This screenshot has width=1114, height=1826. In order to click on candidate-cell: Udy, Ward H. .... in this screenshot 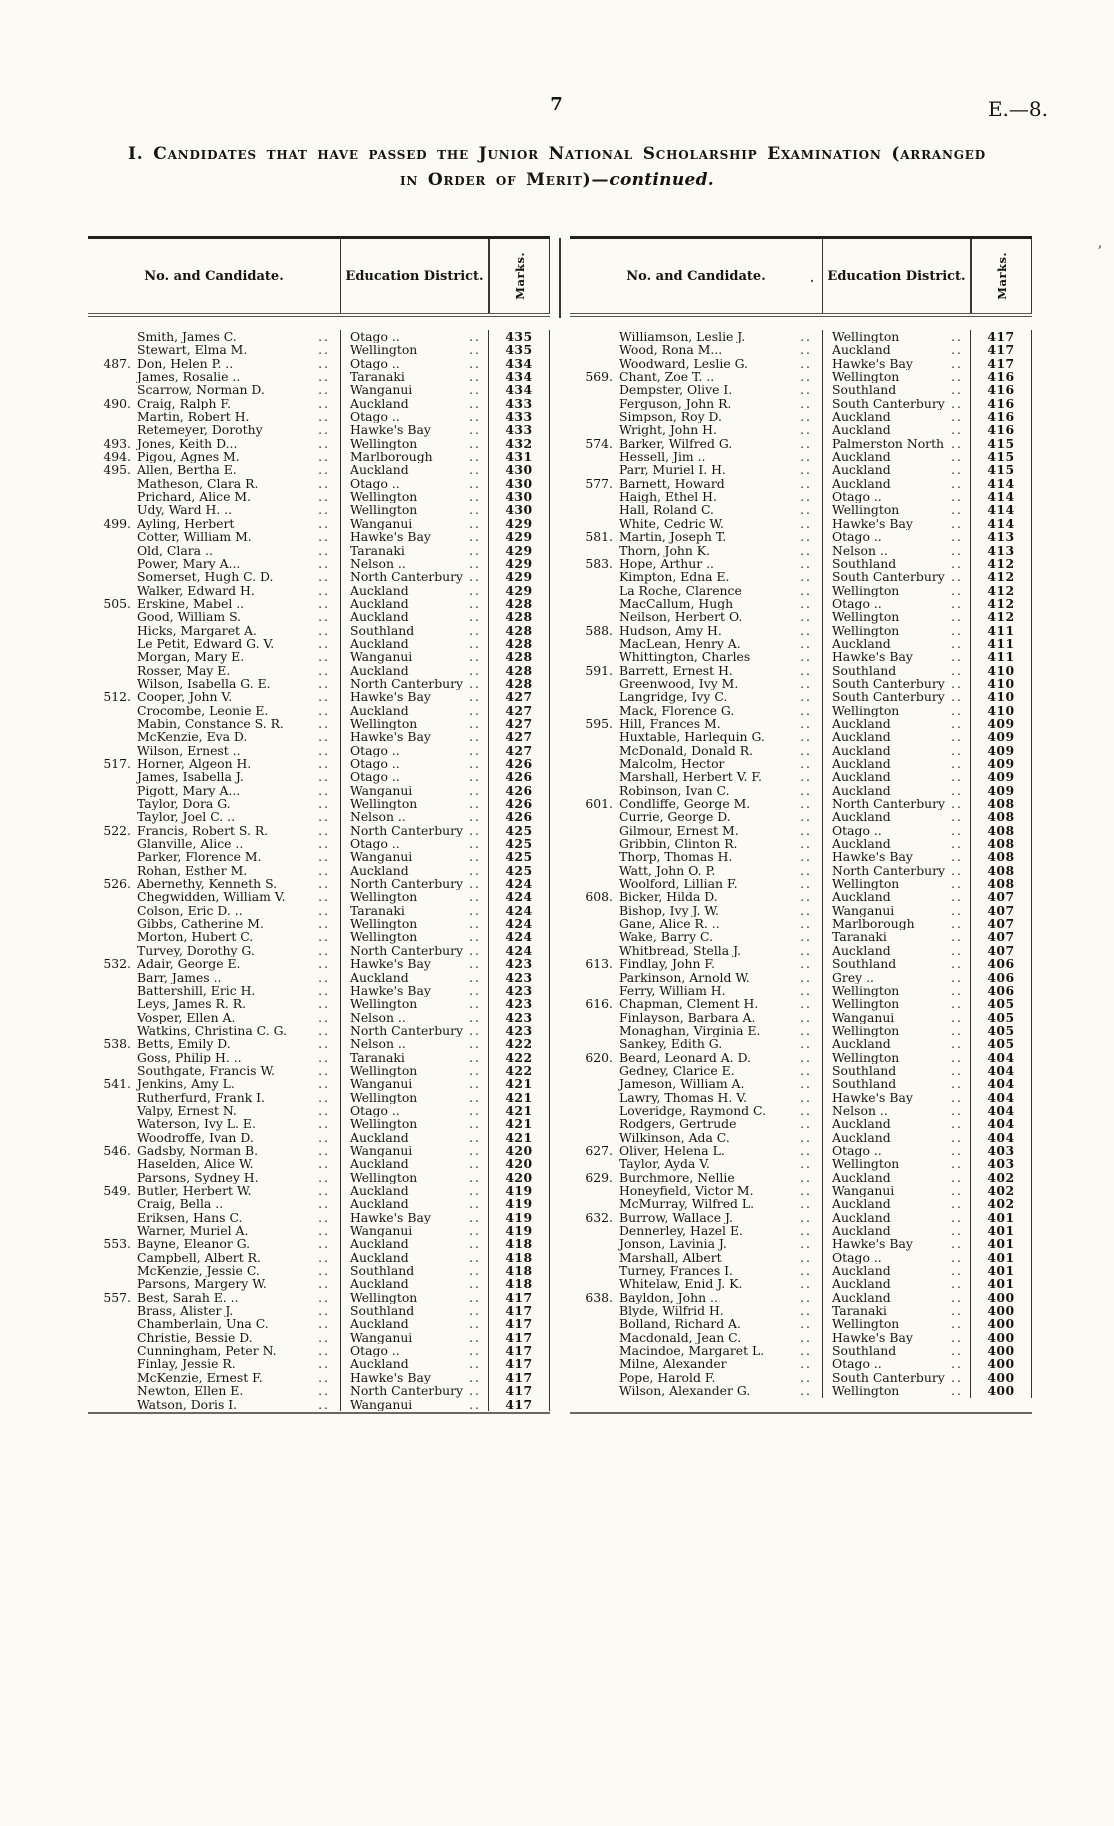, I will do `click(238, 509)`.